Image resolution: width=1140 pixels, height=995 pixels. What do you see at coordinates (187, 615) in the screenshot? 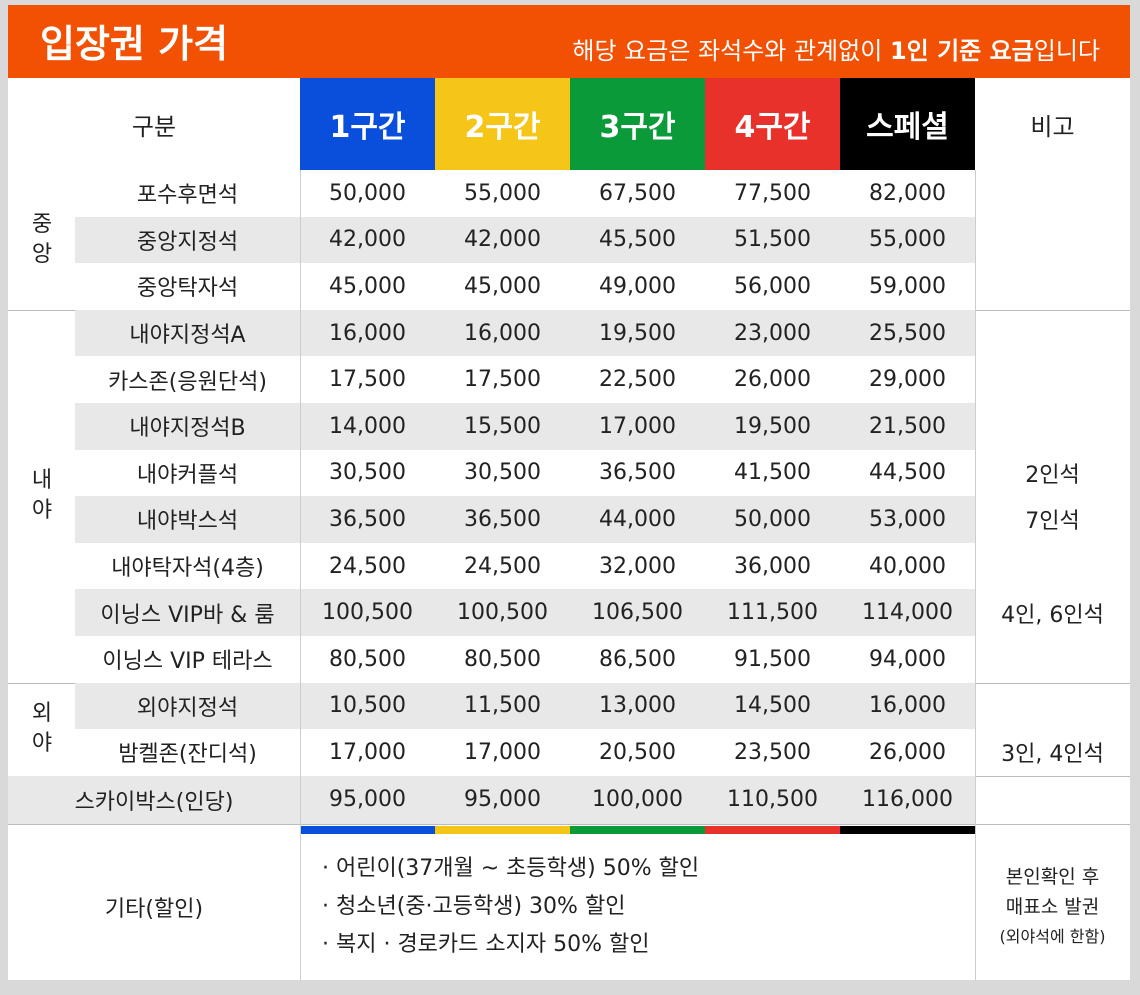
I see `seat-name: 이닝스 VIP바 & 룸` at bounding box center [187, 615].